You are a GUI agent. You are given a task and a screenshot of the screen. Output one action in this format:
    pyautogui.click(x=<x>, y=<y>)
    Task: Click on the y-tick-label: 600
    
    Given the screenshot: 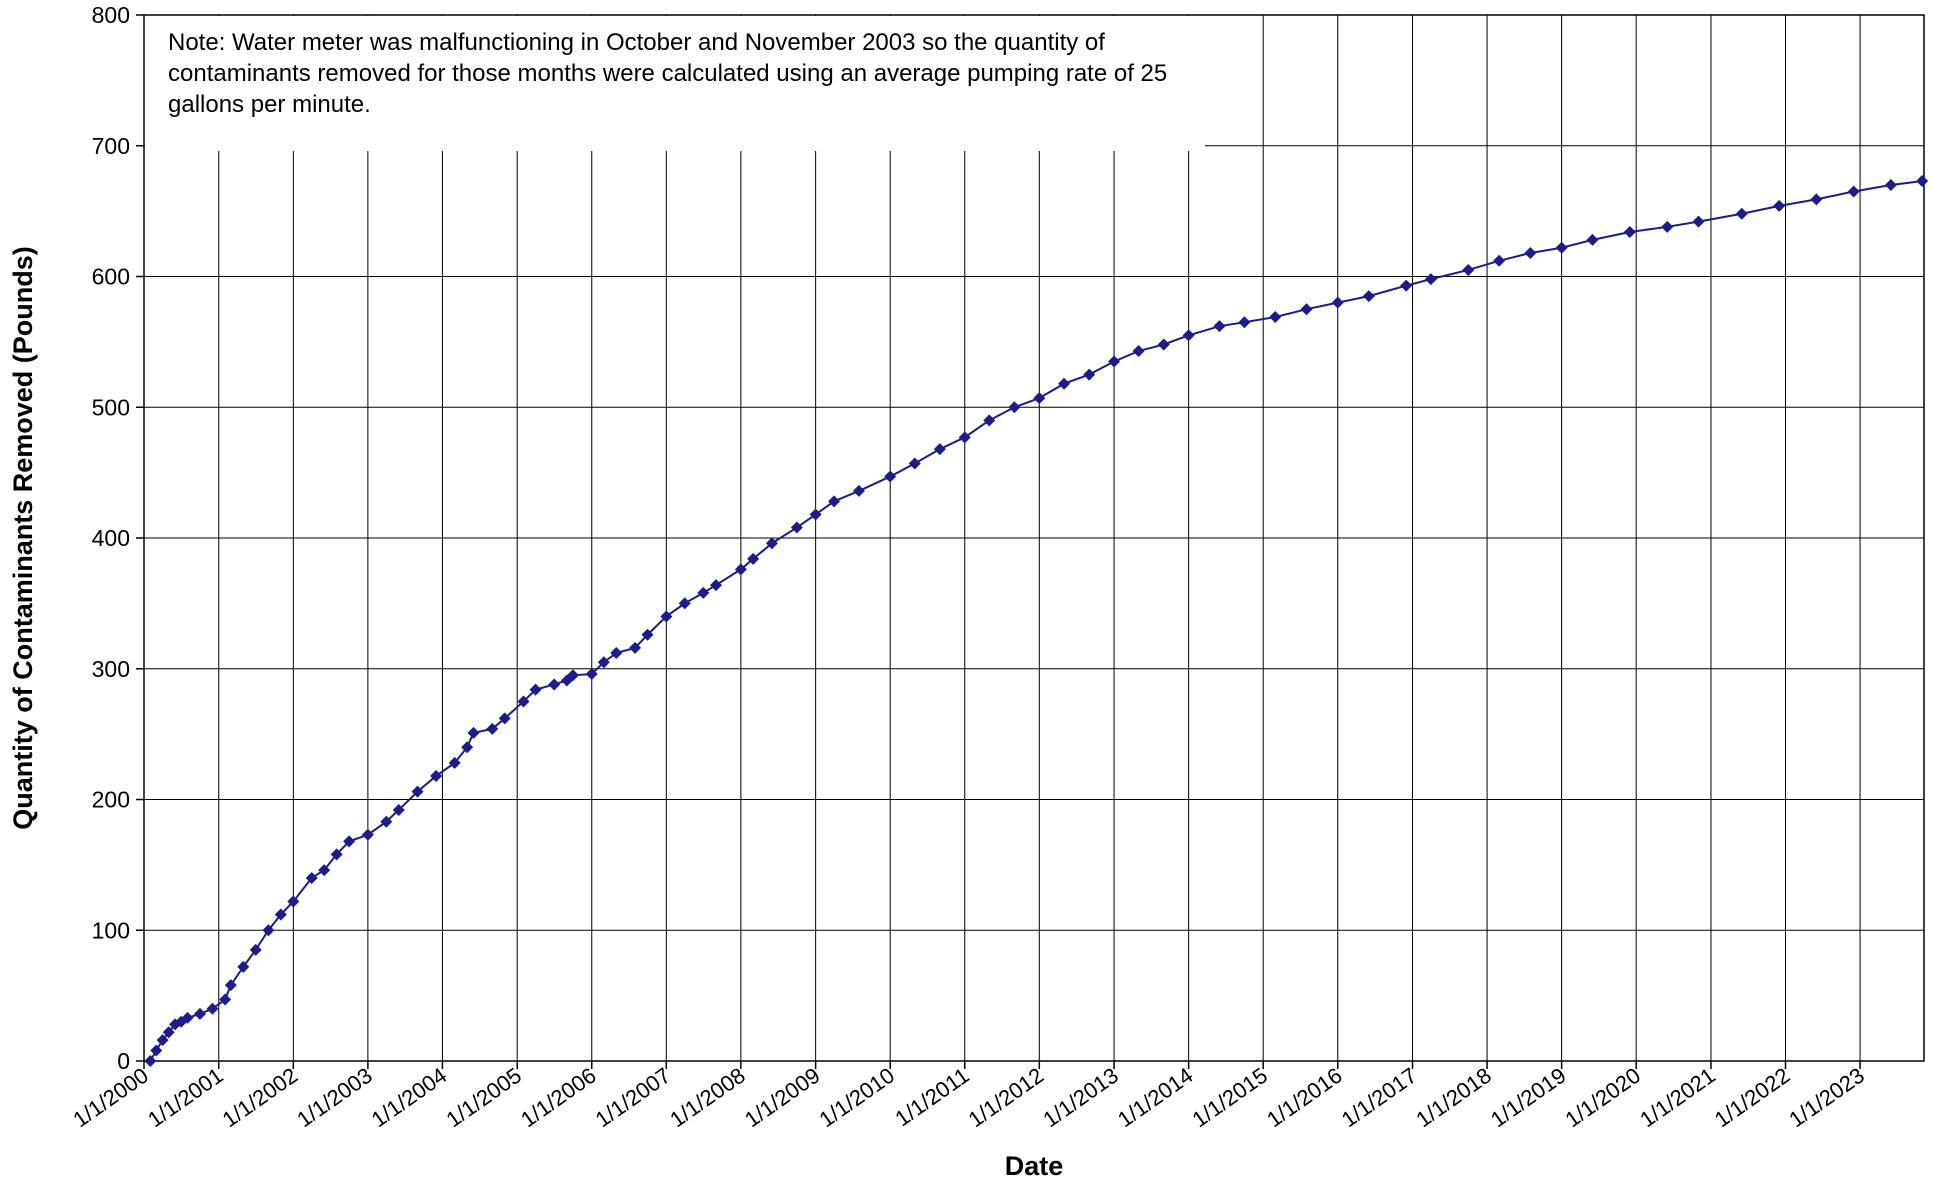 What is the action you would take?
    pyautogui.click(x=111, y=277)
    